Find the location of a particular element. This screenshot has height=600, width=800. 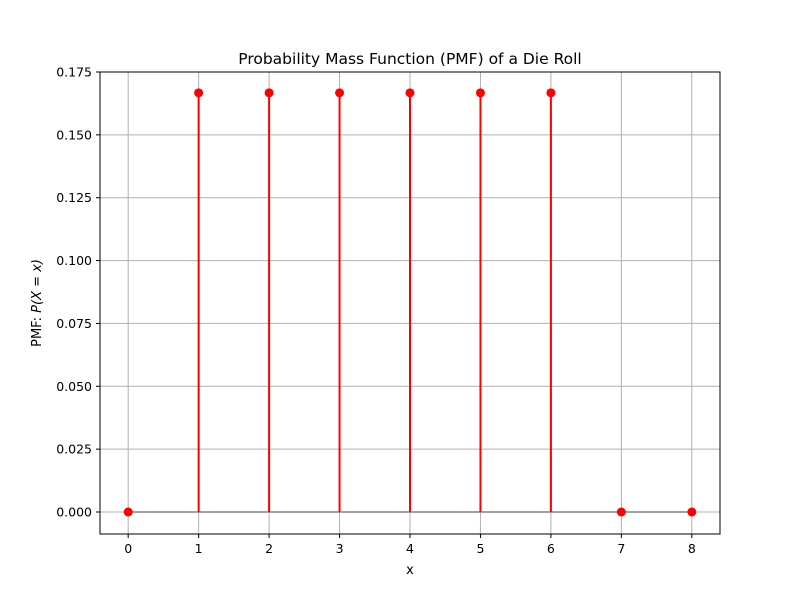

x-tick-label-0: 0 is located at coordinates (128, 548).